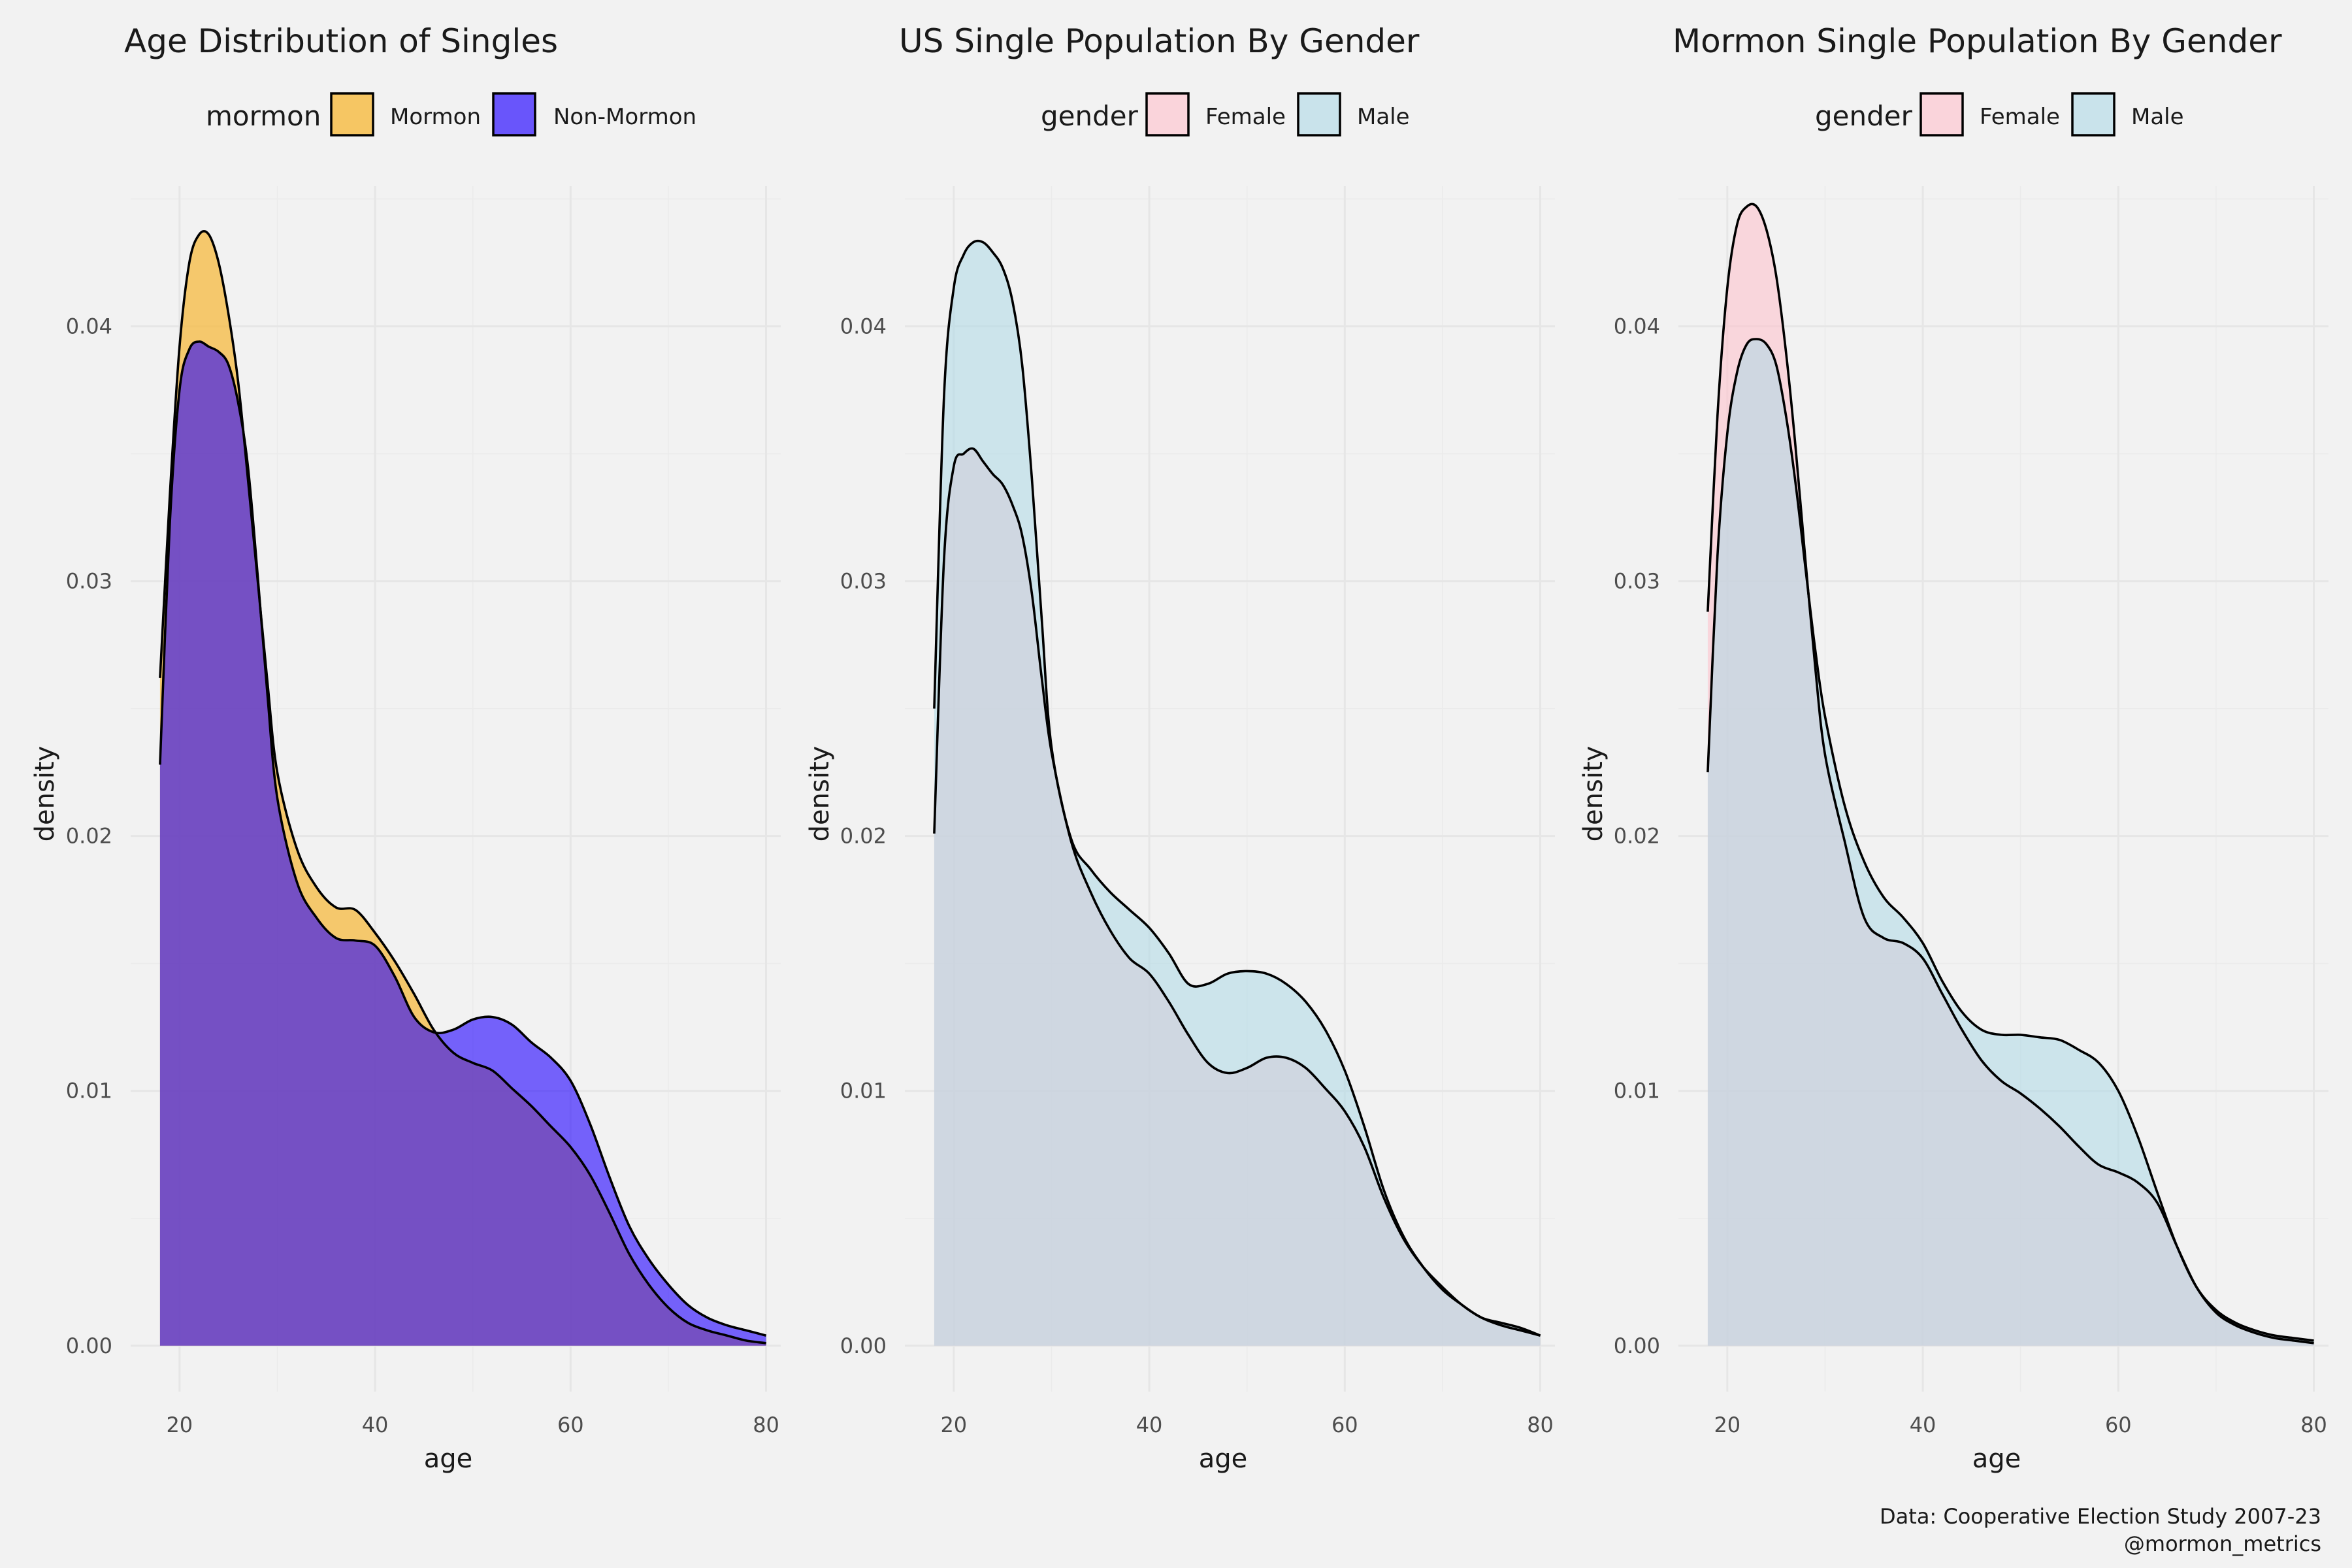 The width and height of the screenshot is (2352, 1568). Describe the element at coordinates (1864, 116) in the screenshot. I see `panel-3-legend-title: gender` at that location.